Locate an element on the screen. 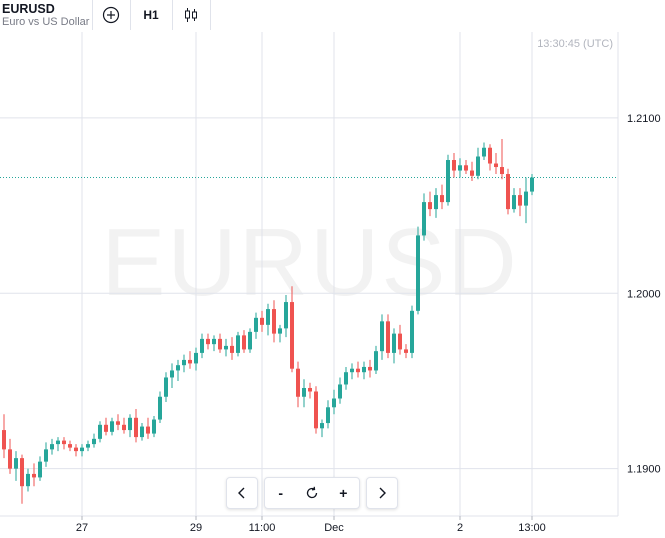 The height and width of the screenshot is (538, 665). add-symbol-button is located at coordinates (111, 15).